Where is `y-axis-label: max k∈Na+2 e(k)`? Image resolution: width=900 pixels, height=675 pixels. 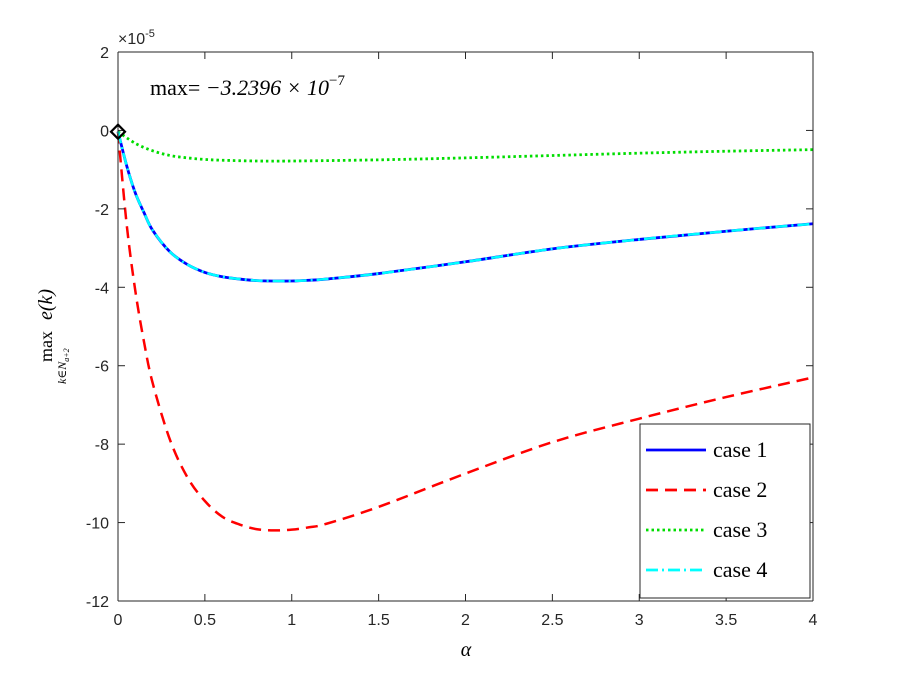
y-axis-label: max k∈Na+2 e(k) is located at coordinates (53, 336).